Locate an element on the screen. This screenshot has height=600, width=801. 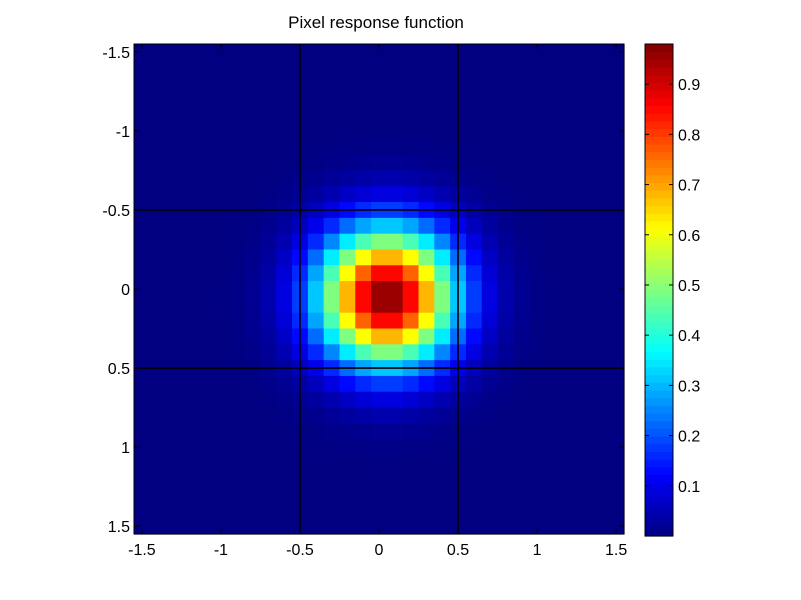
x-tick-label: -1 is located at coordinates (221, 550).